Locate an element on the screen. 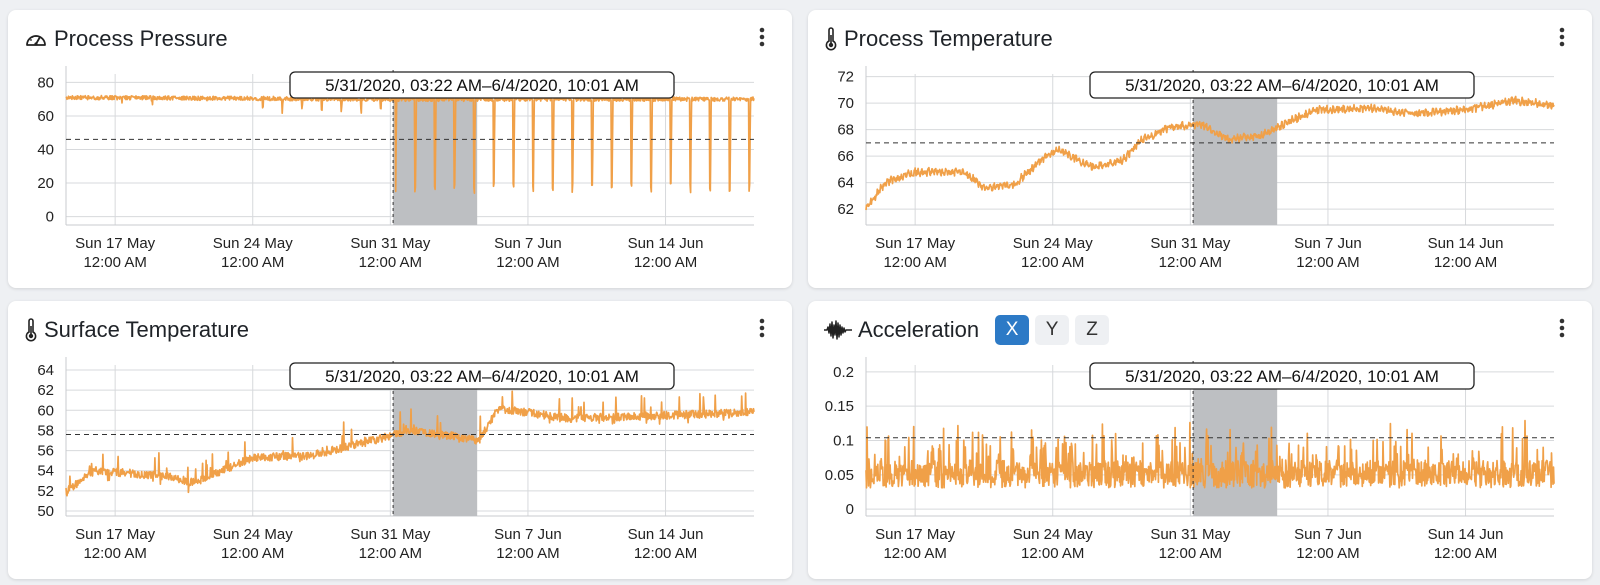  y-tick-label: 56 is located at coordinates (45, 451).